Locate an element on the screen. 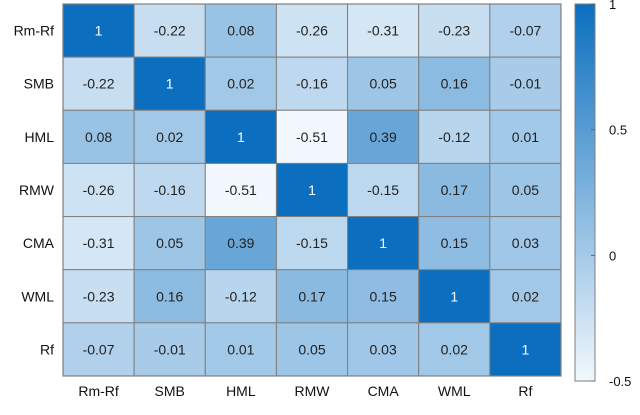 The height and width of the screenshot is (415, 640). y-tick-label-RMW: RMW is located at coordinates (37, 190).